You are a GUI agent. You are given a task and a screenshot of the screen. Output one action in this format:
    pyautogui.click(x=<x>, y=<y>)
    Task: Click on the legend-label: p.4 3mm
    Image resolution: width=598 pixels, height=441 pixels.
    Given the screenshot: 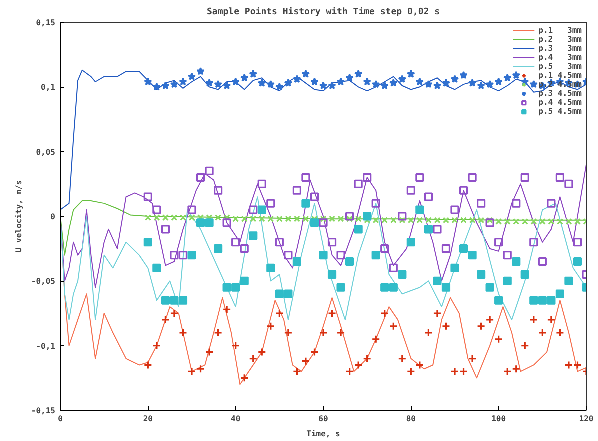 What is the action you would take?
    pyautogui.click(x=560, y=57)
    